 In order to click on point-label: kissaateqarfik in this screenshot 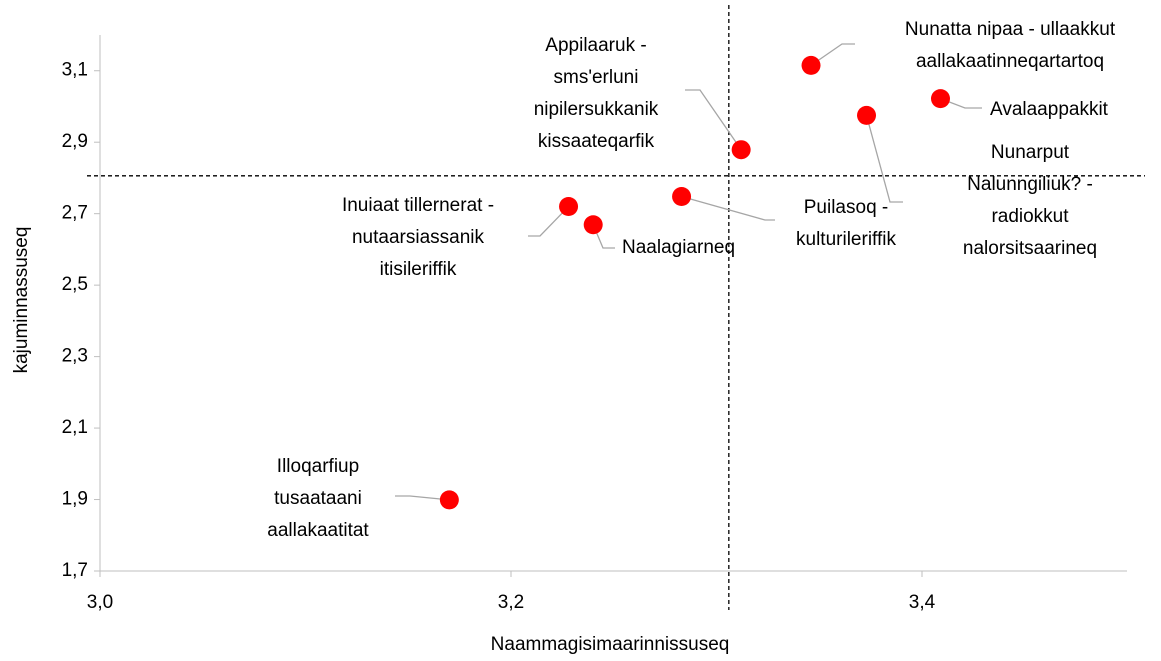, I will do `click(596, 141)`.